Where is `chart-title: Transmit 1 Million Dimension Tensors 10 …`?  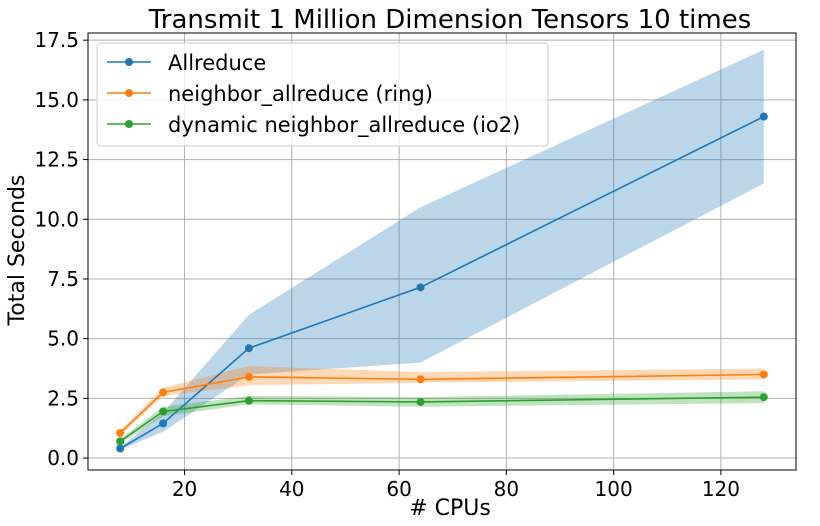 chart-title: Transmit 1 Million Dimension Tensors 10 … is located at coordinates (450, 20).